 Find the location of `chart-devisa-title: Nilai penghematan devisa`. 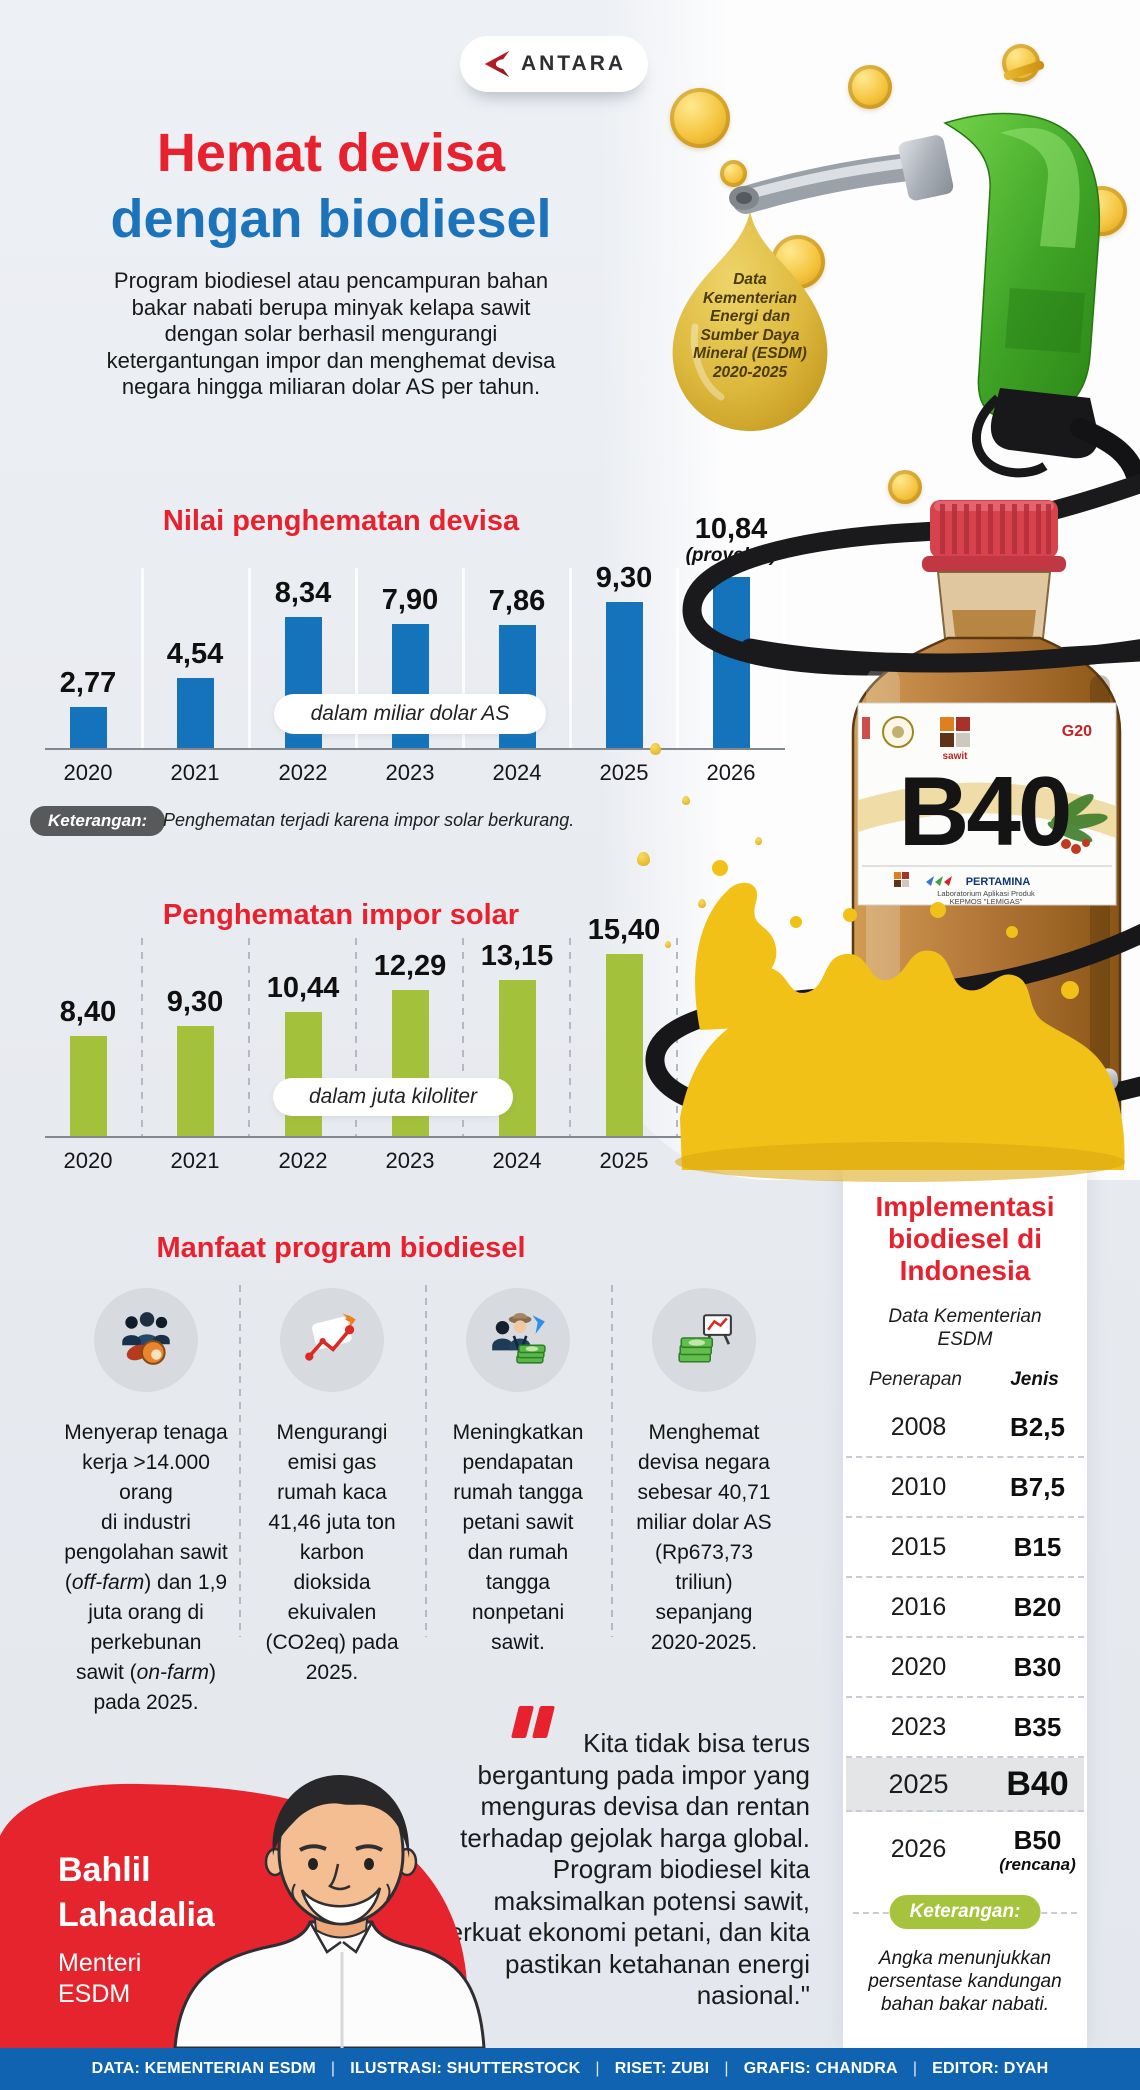

chart-devisa-title: Nilai penghematan devisa is located at coordinates (341, 521).